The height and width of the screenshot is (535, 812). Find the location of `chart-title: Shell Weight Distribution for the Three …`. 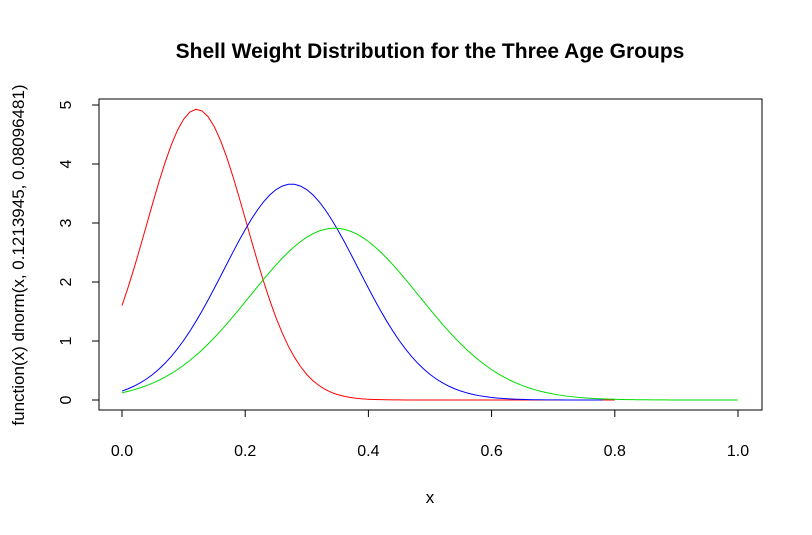

chart-title: Shell Weight Distribution for the Three … is located at coordinates (430, 51).